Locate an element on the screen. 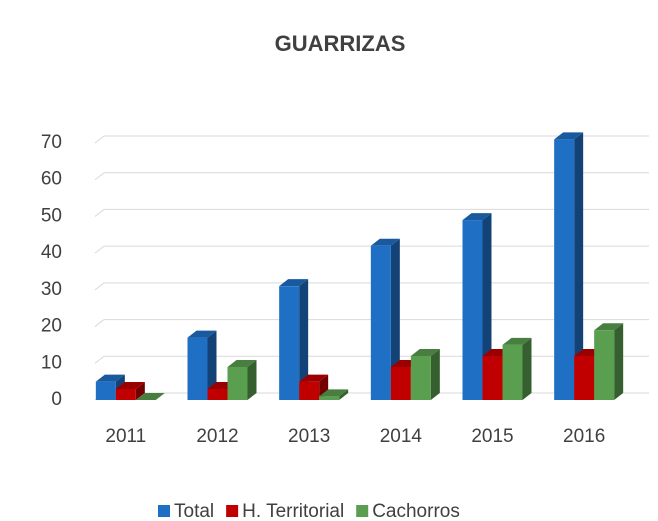  x-tick-label: 2013 is located at coordinates (309, 436).